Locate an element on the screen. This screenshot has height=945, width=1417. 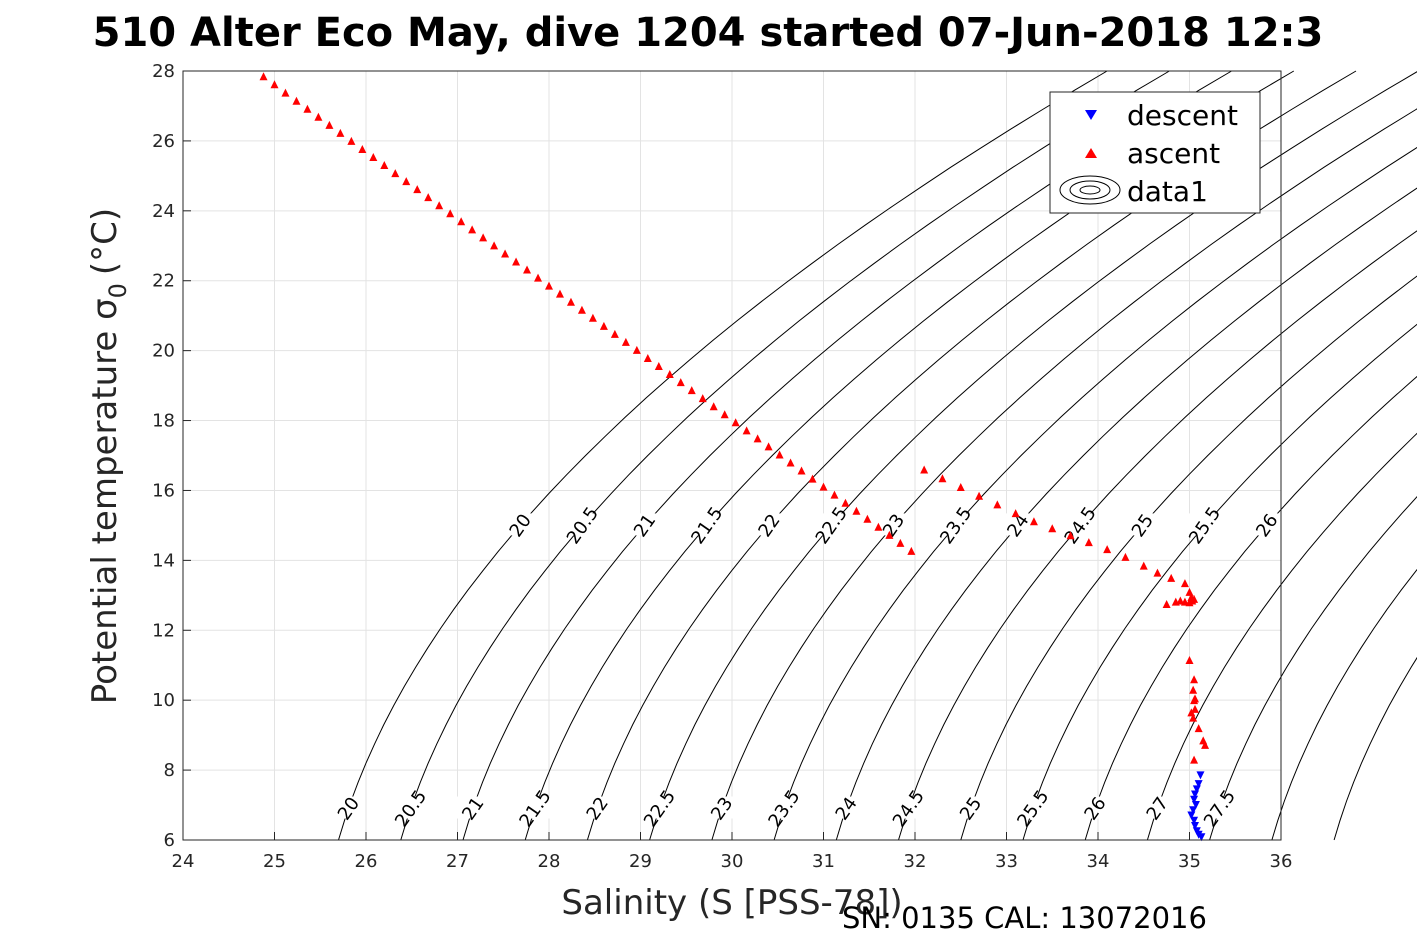
legend-box is located at coordinates (1155, 152).